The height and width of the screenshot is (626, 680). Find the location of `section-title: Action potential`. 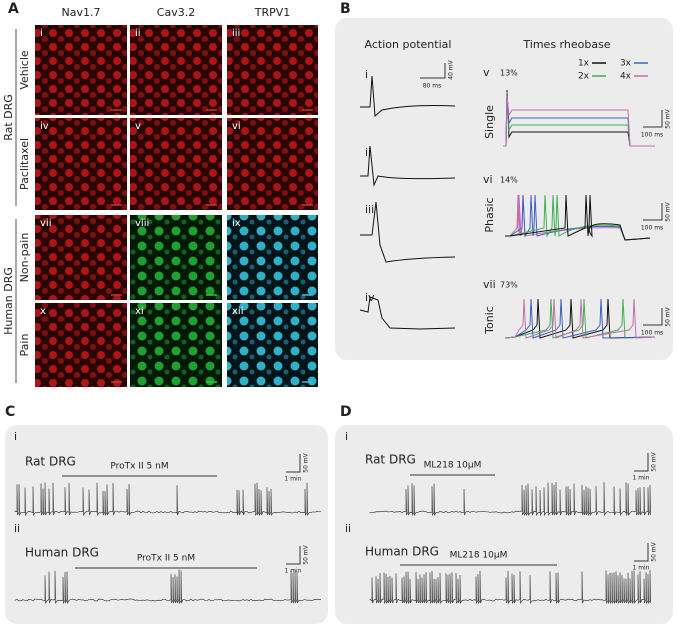

section-title: Action potential is located at coordinates (408, 44).